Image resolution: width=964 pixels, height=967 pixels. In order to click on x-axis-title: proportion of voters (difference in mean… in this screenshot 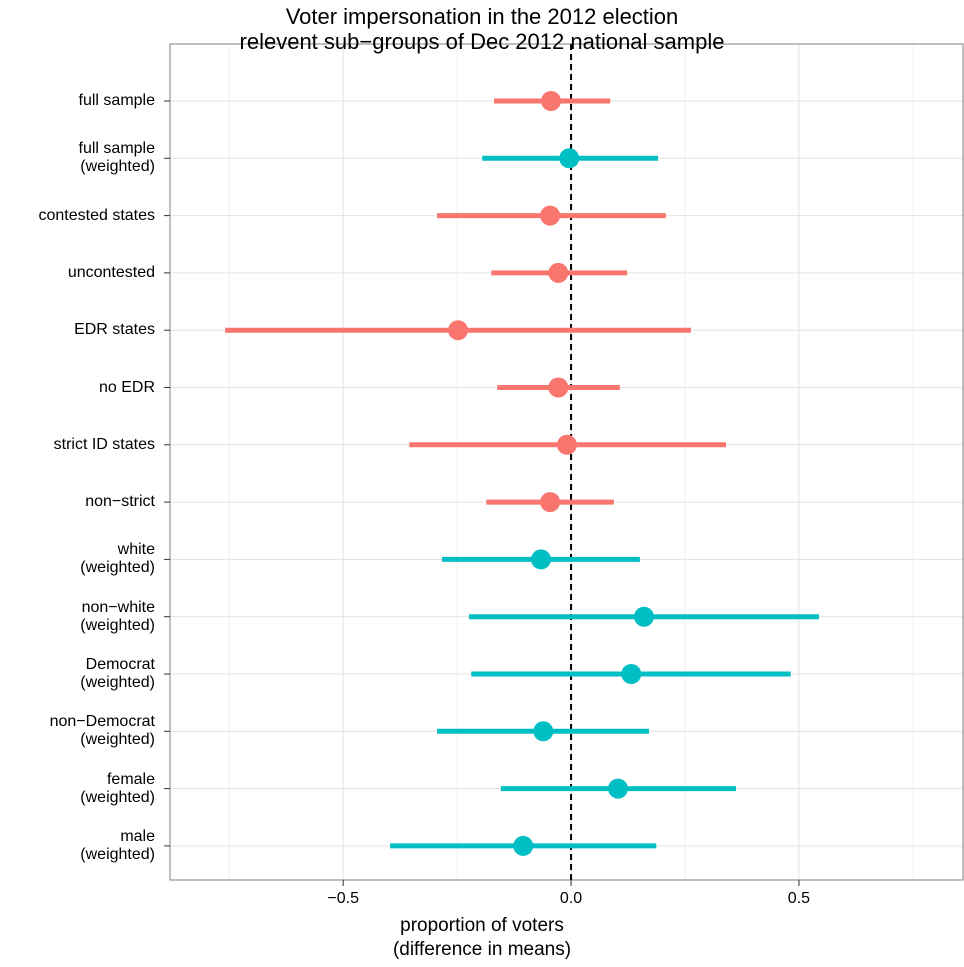, I will do `click(482, 937)`.